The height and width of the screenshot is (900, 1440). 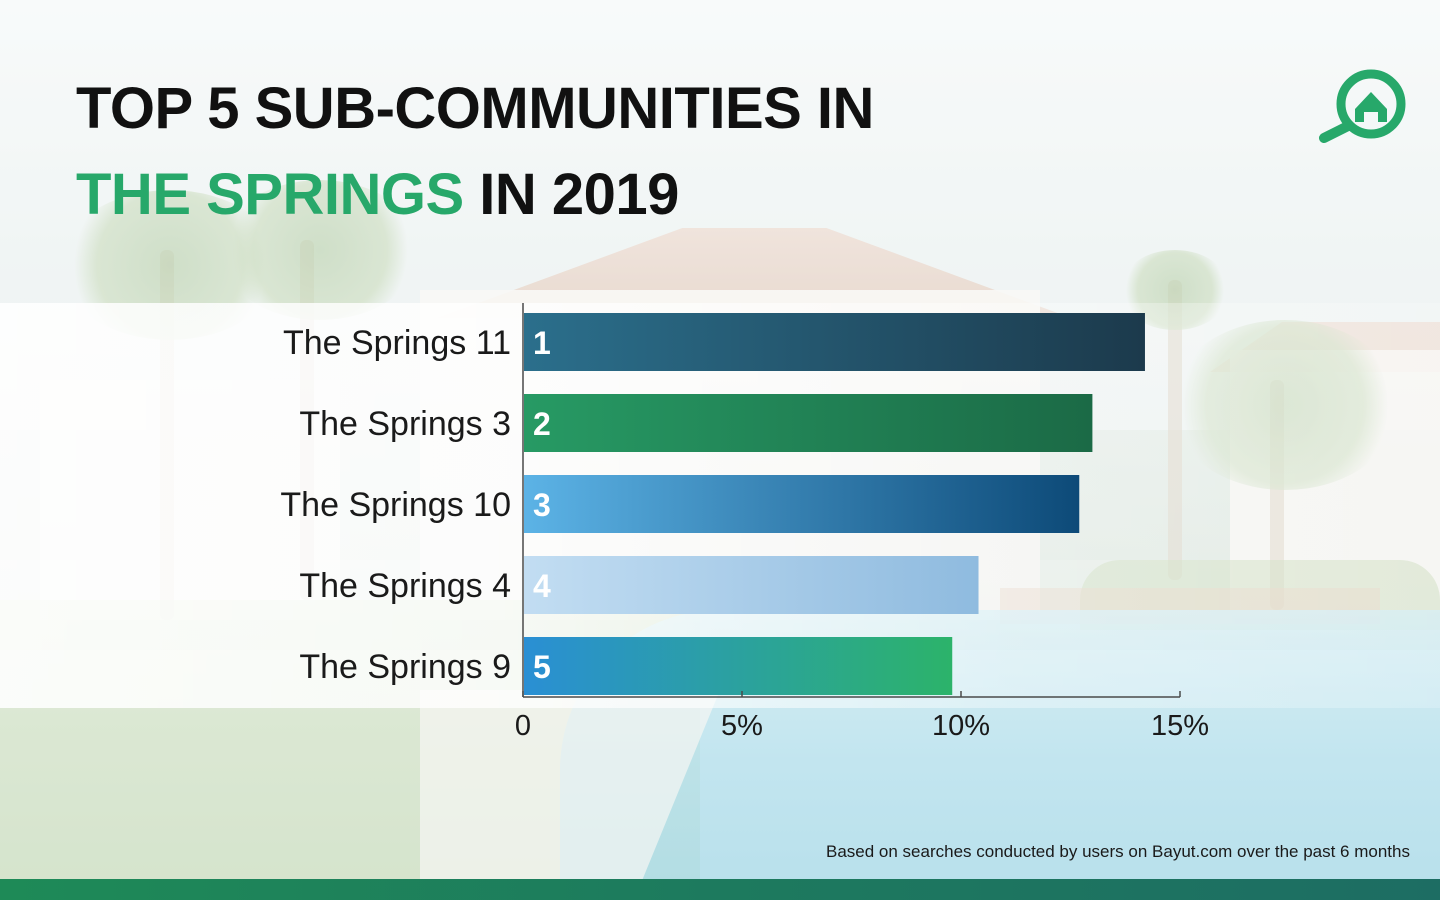 I want to click on palm-fronds, so click(x=320, y=250).